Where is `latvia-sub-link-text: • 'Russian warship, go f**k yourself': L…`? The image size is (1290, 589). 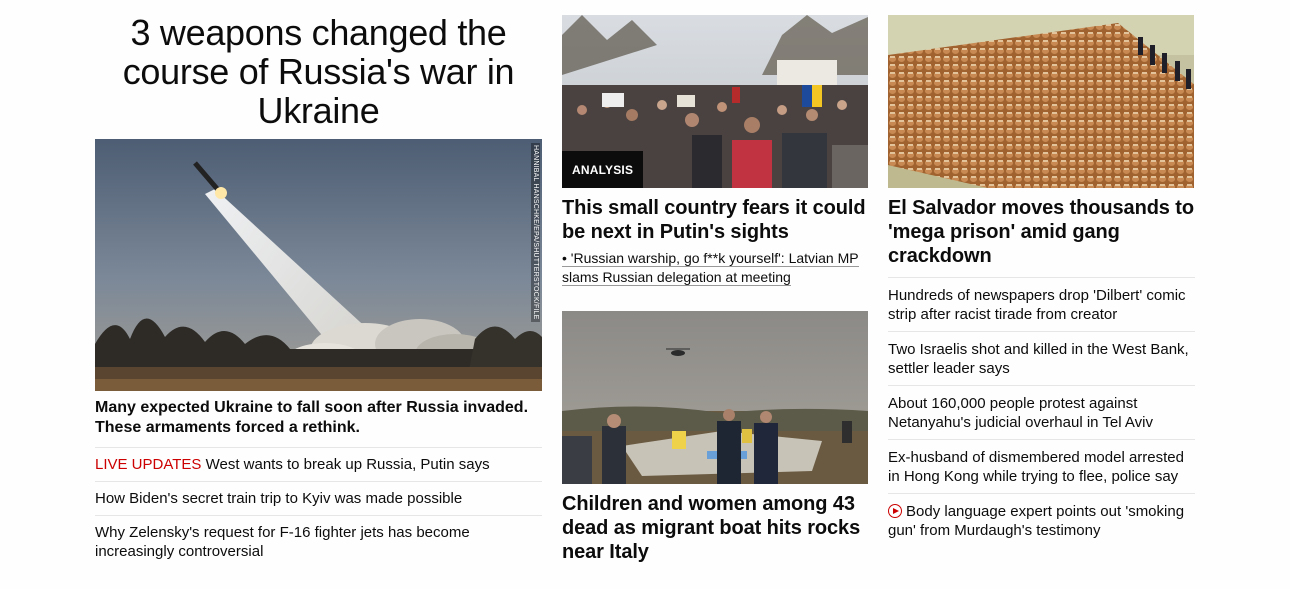 latvia-sub-link-text: • 'Russian warship, go f**k yourself': L… is located at coordinates (710, 268).